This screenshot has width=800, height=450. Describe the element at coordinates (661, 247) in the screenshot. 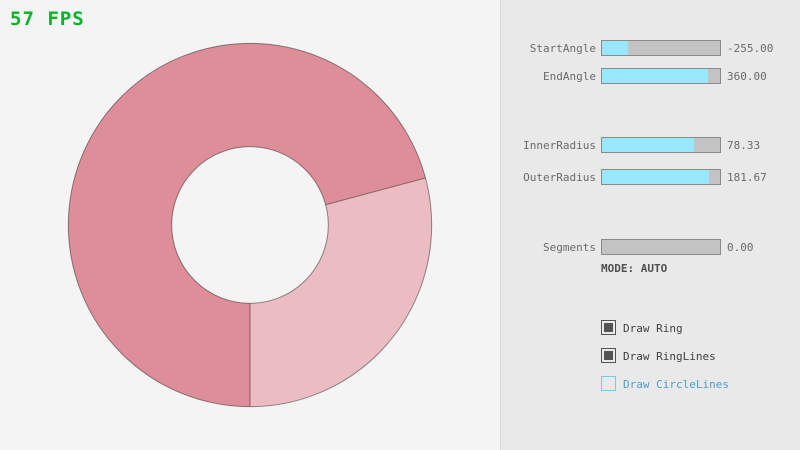

I see `segments-slider` at that location.